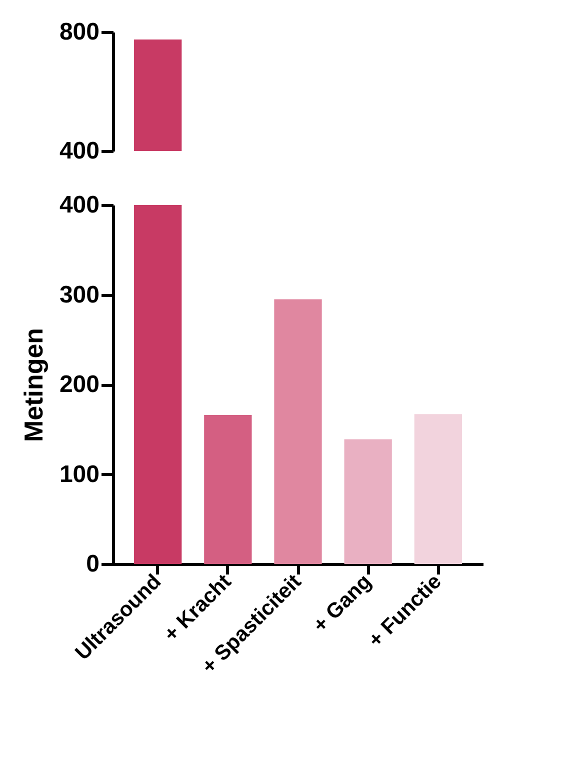 The width and height of the screenshot is (588, 769). Describe the element at coordinates (79, 294) in the screenshot. I see `y-tick-label: 300` at that location.